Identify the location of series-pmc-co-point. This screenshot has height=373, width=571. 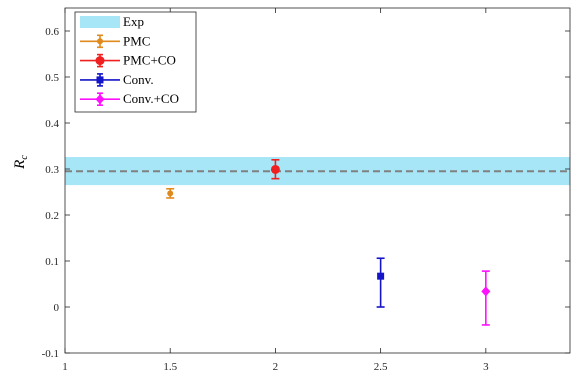
(275, 169).